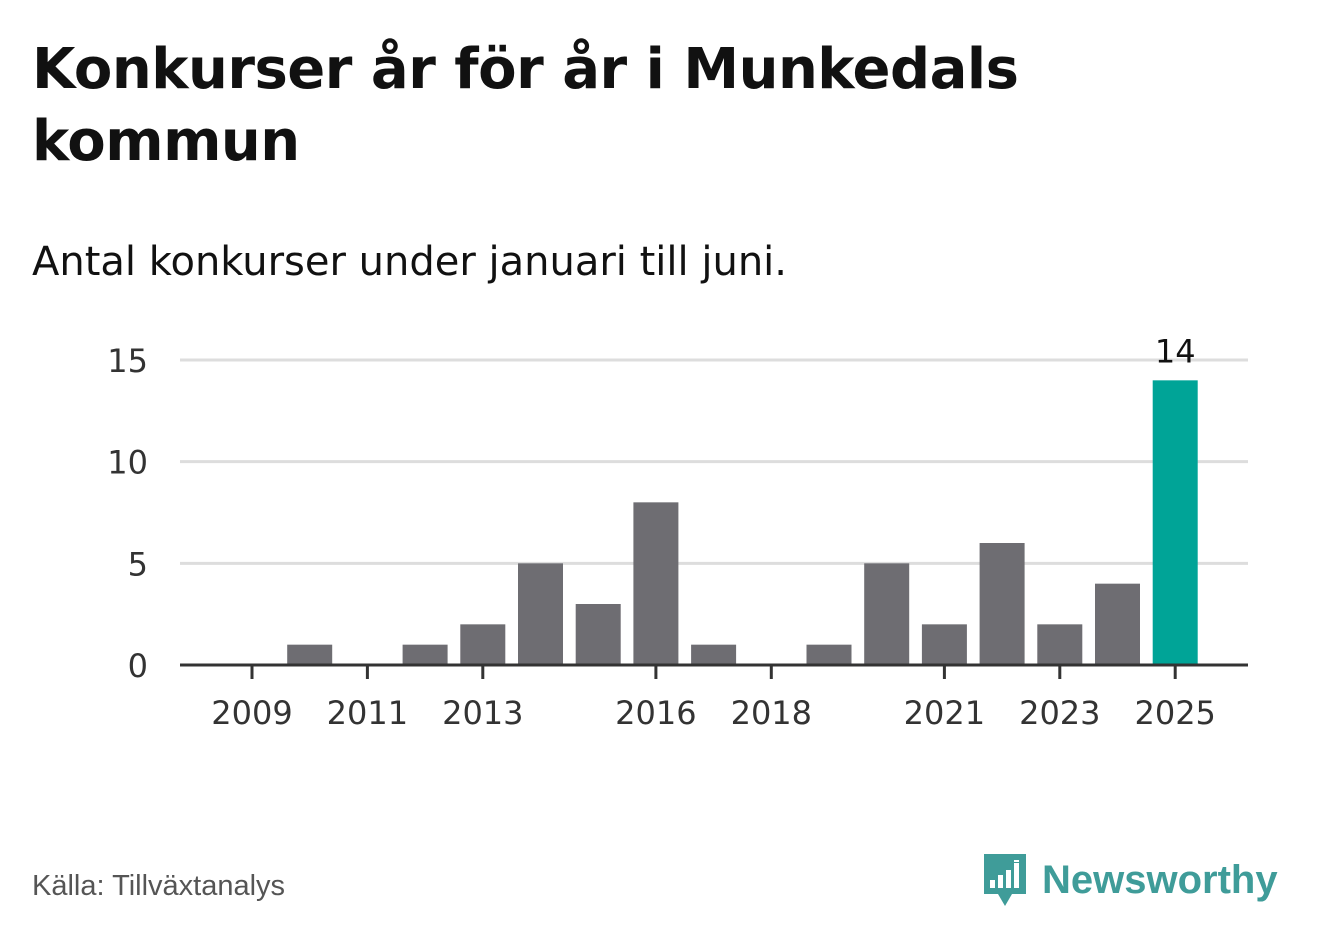  Describe the element at coordinates (525, 105) in the screenshot. I see `chart-title: Konkurser år för år i Munkedals kommun` at that location.